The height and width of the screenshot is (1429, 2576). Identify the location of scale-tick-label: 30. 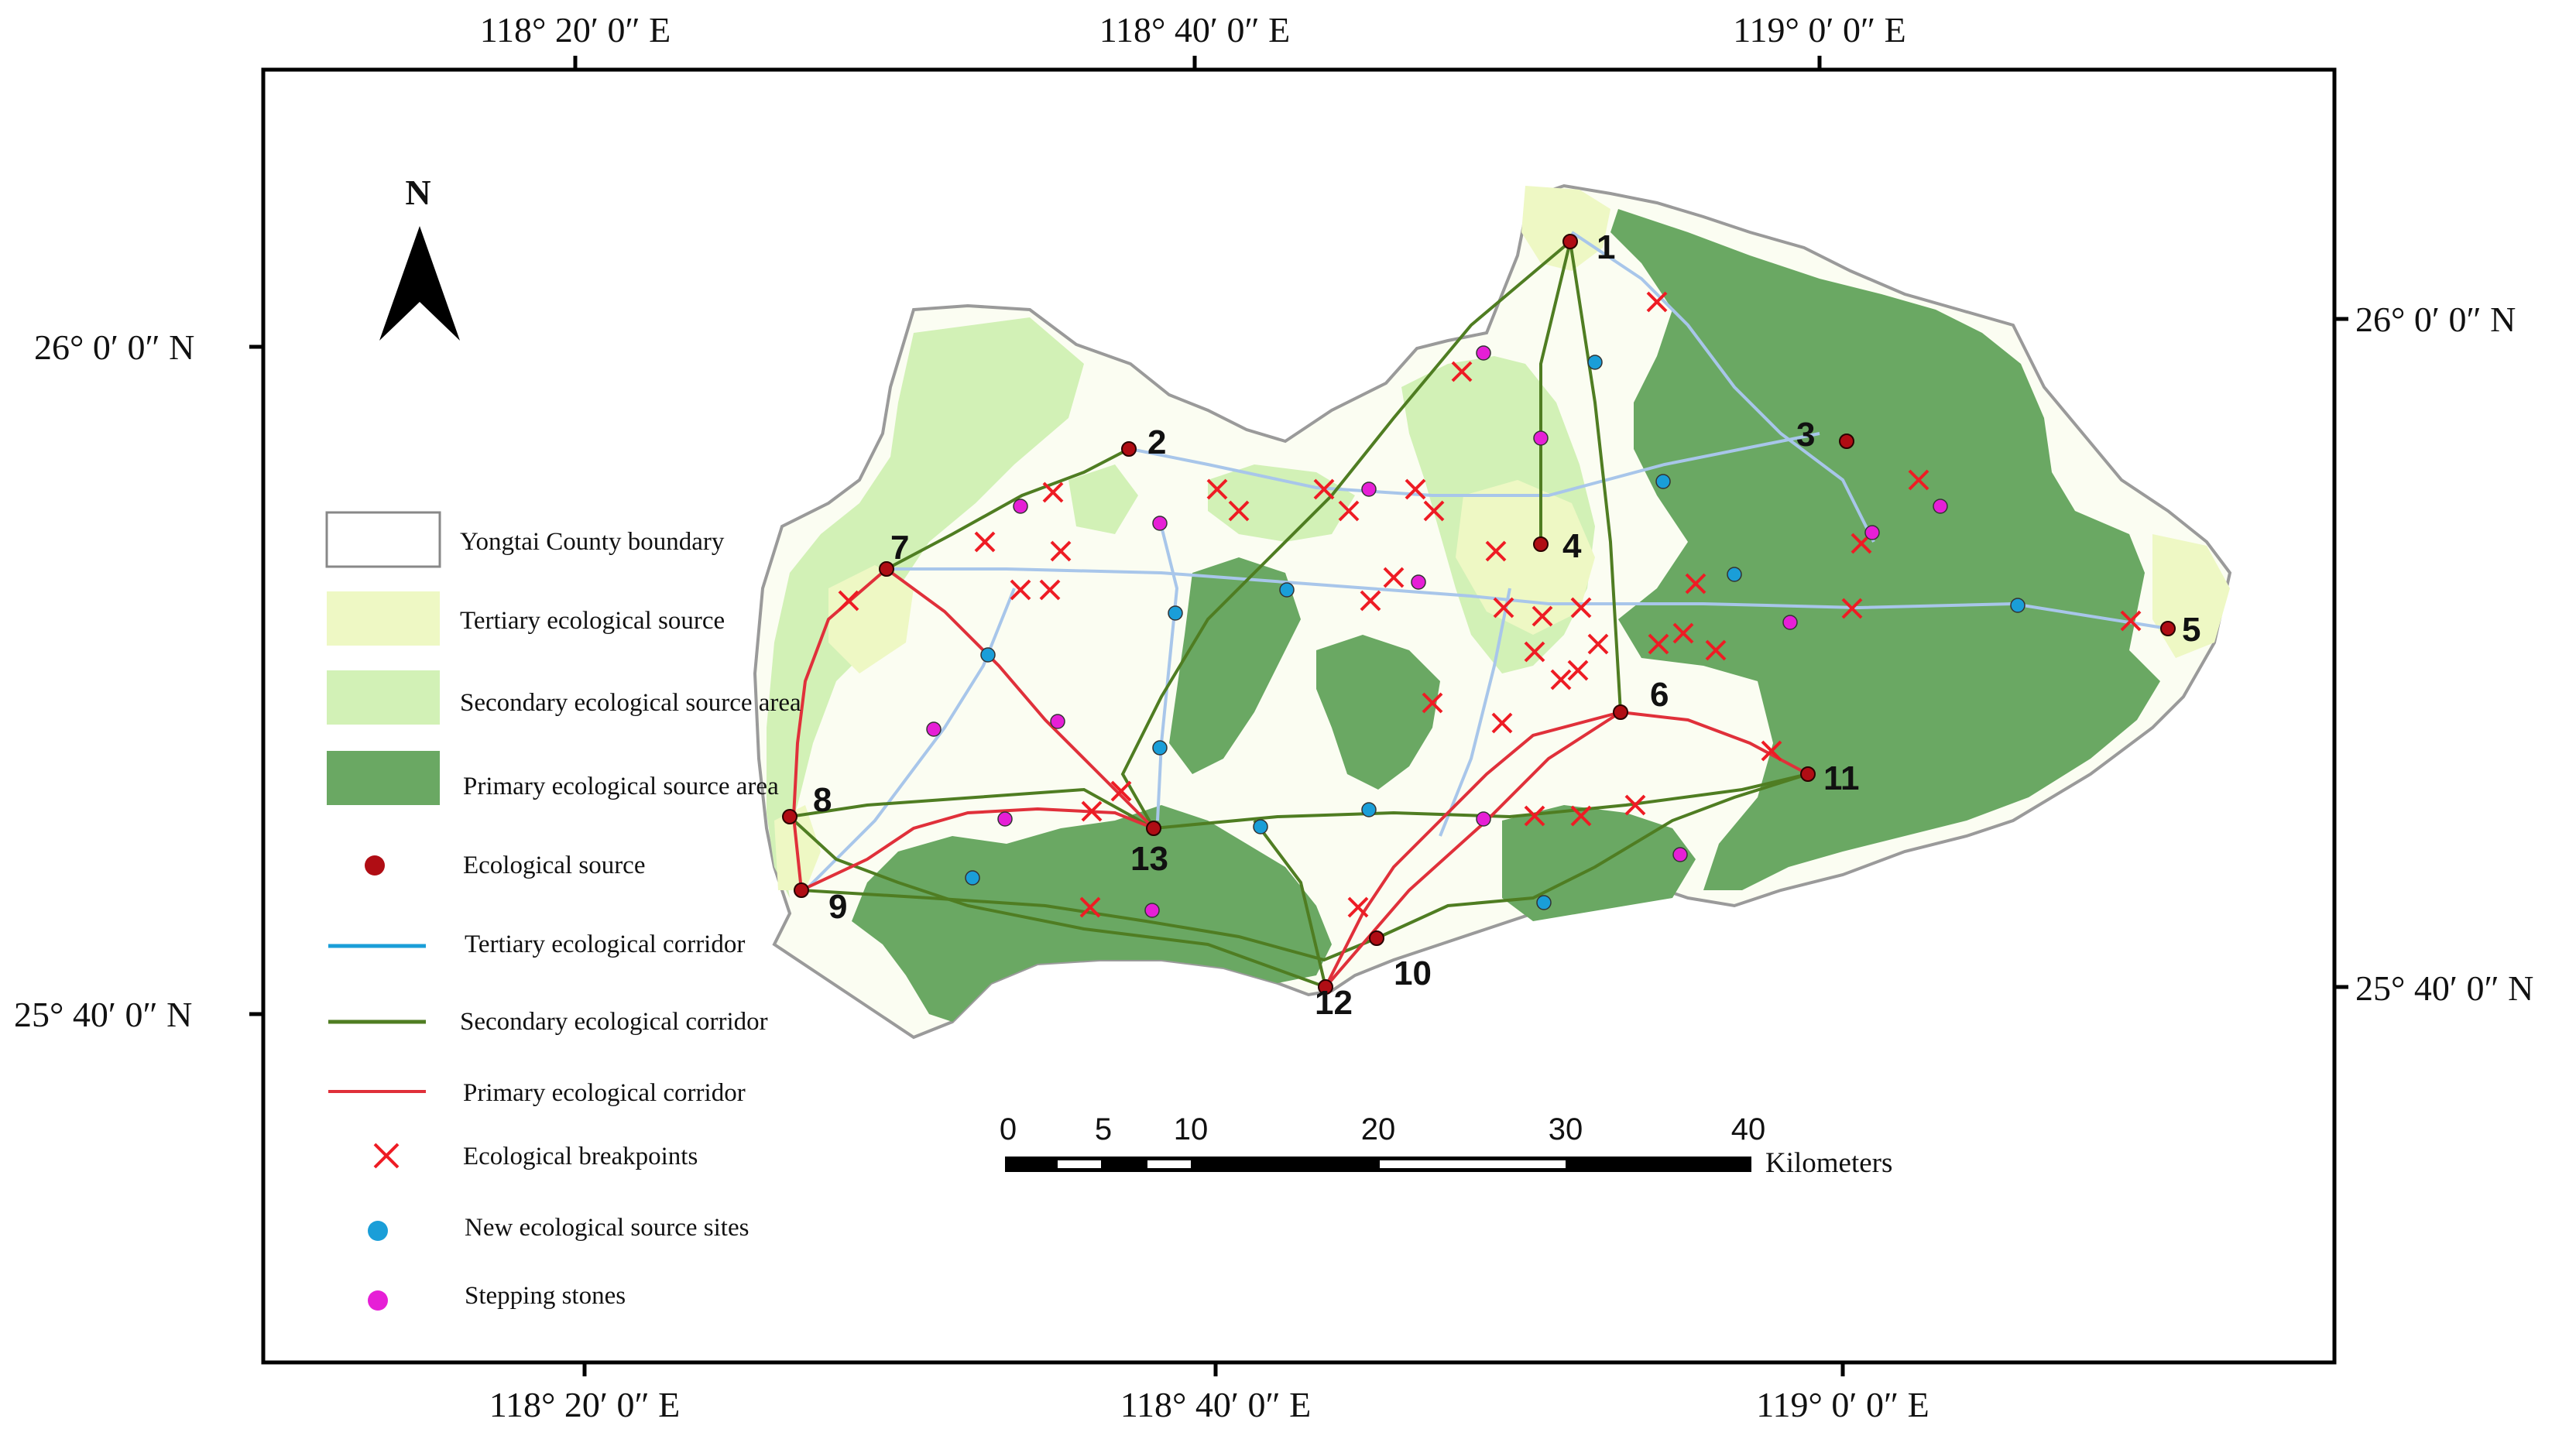
(1566, 1129).